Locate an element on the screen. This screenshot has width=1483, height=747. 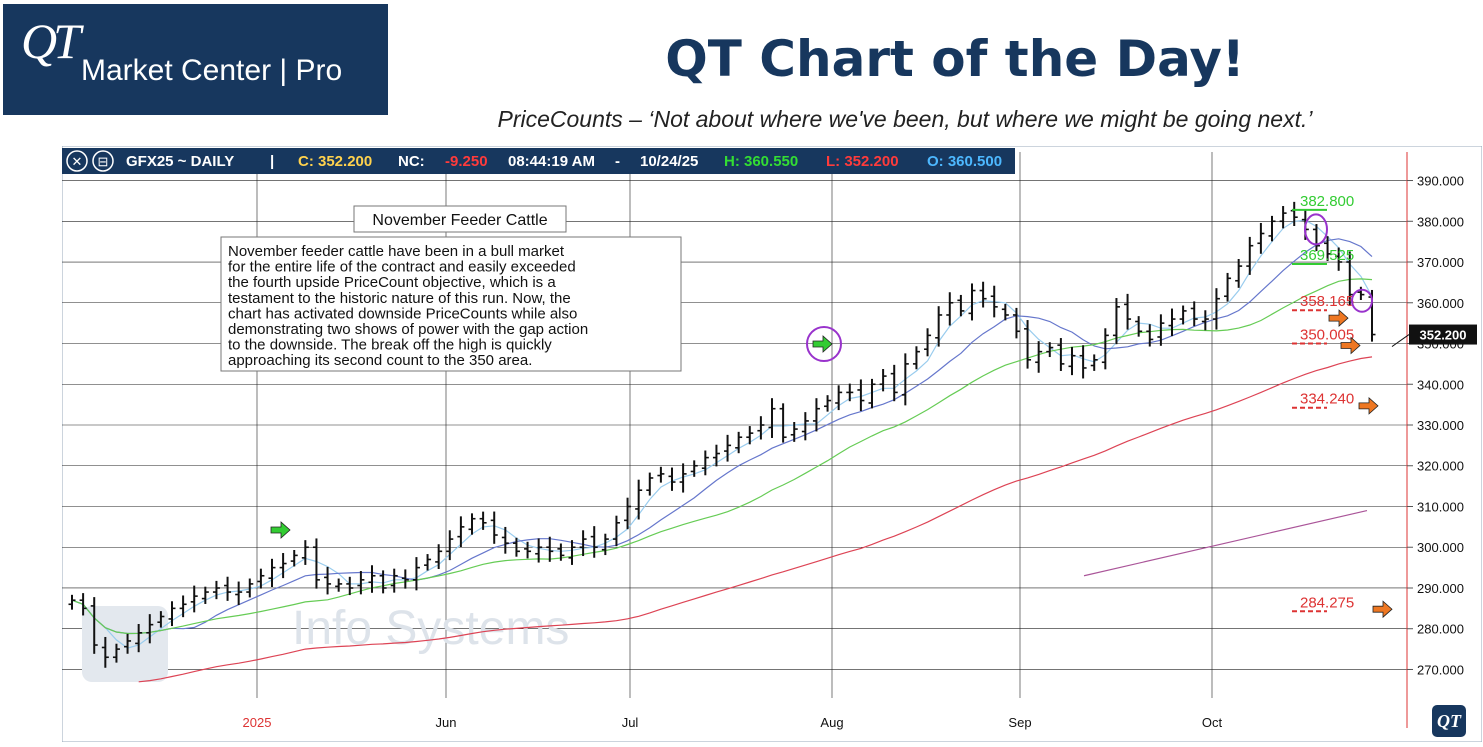
x-tick-label: Aug is located at coordinates (831, 722).